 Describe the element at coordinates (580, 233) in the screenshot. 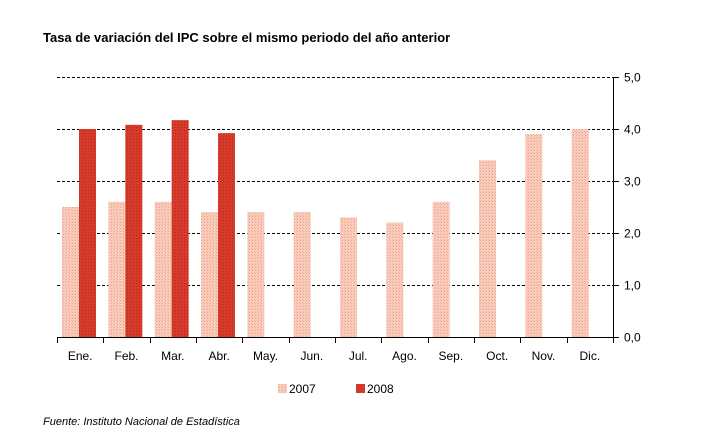

I see `bar-2007-dic` at that location.